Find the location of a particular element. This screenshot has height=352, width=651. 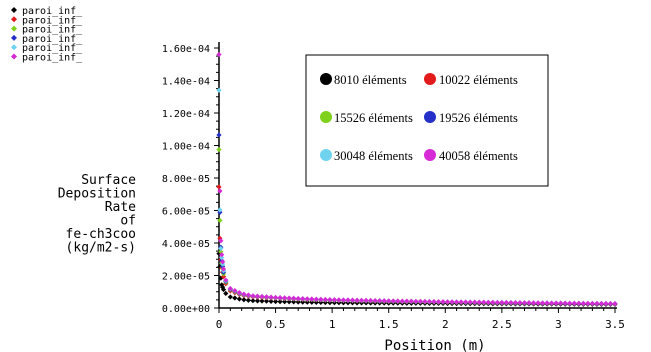

inset-legend-label: 10022 éléments is located at coordinates (478, 80).